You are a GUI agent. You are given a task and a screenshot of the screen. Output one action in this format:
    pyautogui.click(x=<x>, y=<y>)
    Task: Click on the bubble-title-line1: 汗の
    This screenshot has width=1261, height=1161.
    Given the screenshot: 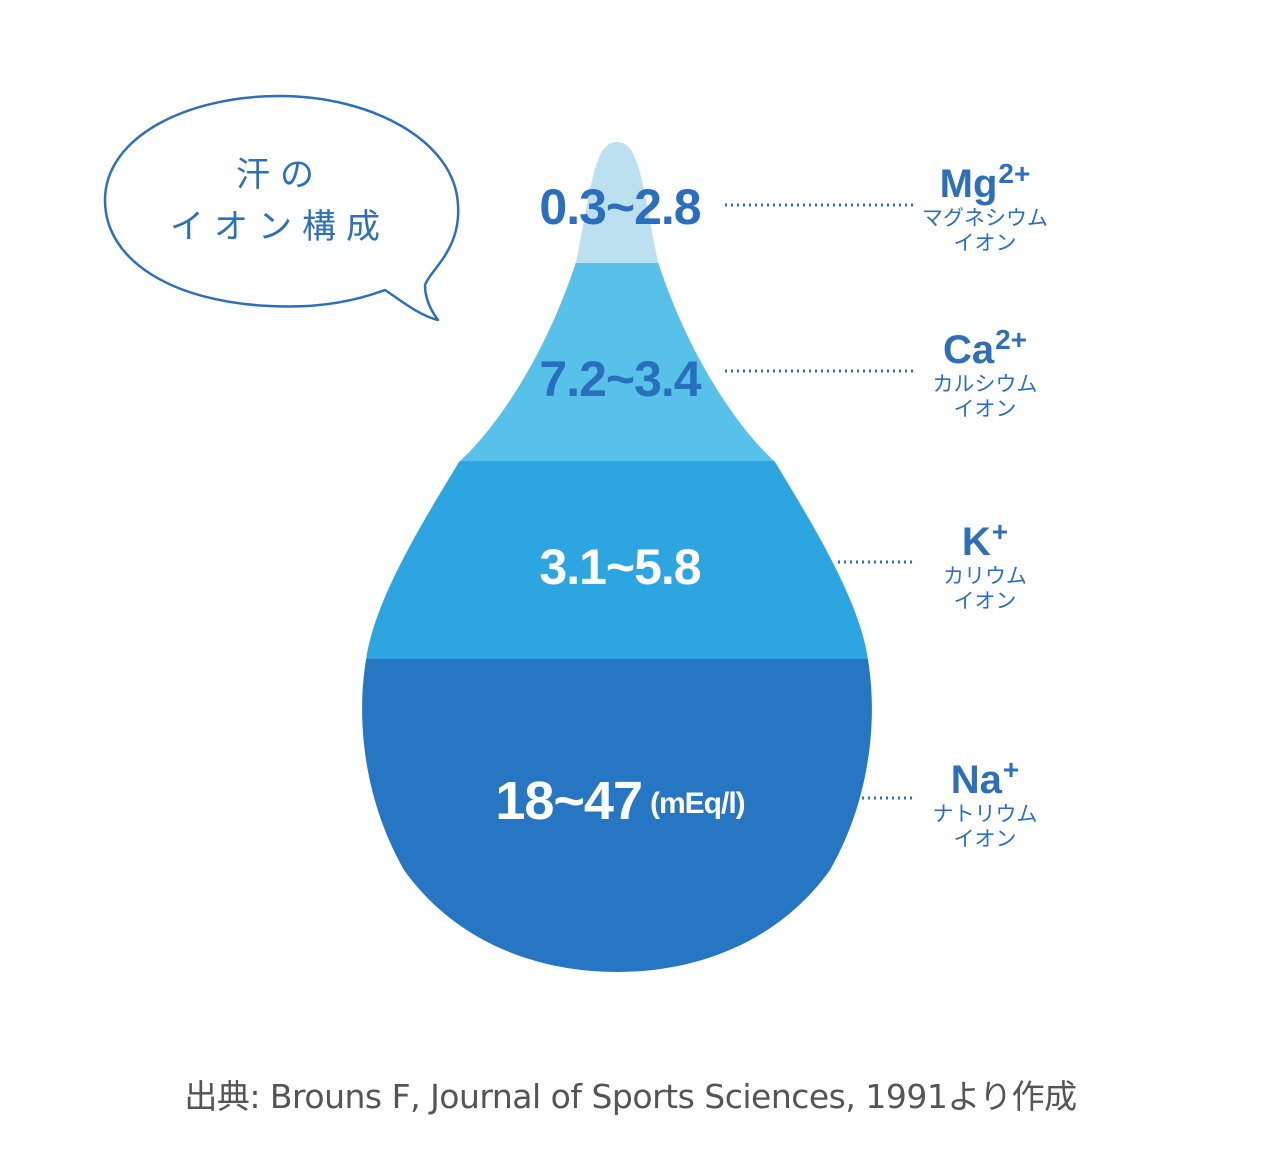 What is the action you would take?
    pyautogui.click(x=280, y=175)
    